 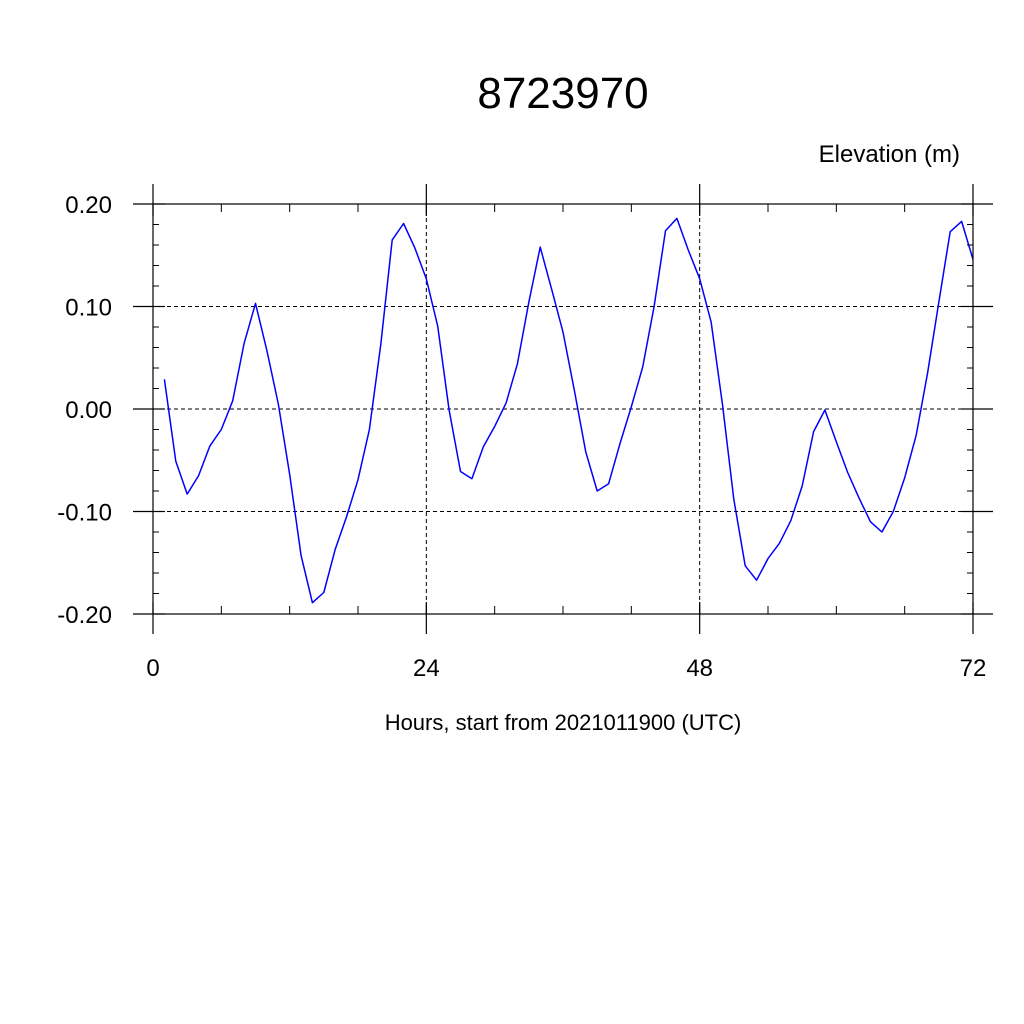 I want to click on y-tick-label: 0.20, so click(x=88, y=205).